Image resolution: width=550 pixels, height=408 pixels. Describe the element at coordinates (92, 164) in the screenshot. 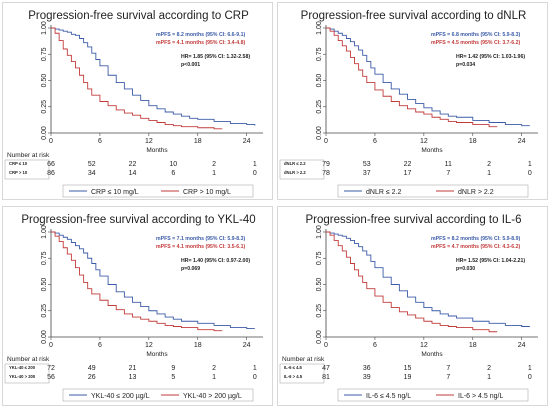

I see `risk-count: 52` at that location.